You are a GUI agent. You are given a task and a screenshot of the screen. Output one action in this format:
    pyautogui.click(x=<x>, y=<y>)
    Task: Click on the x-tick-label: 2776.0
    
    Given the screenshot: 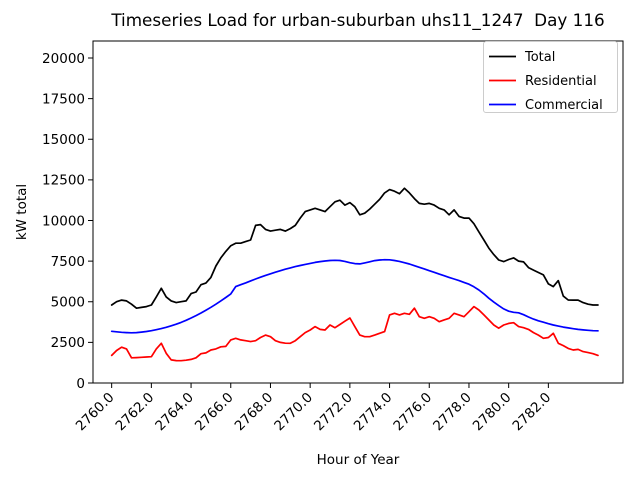 What is the action you would take?
    pyautogui.click(x=412, y=412)
    